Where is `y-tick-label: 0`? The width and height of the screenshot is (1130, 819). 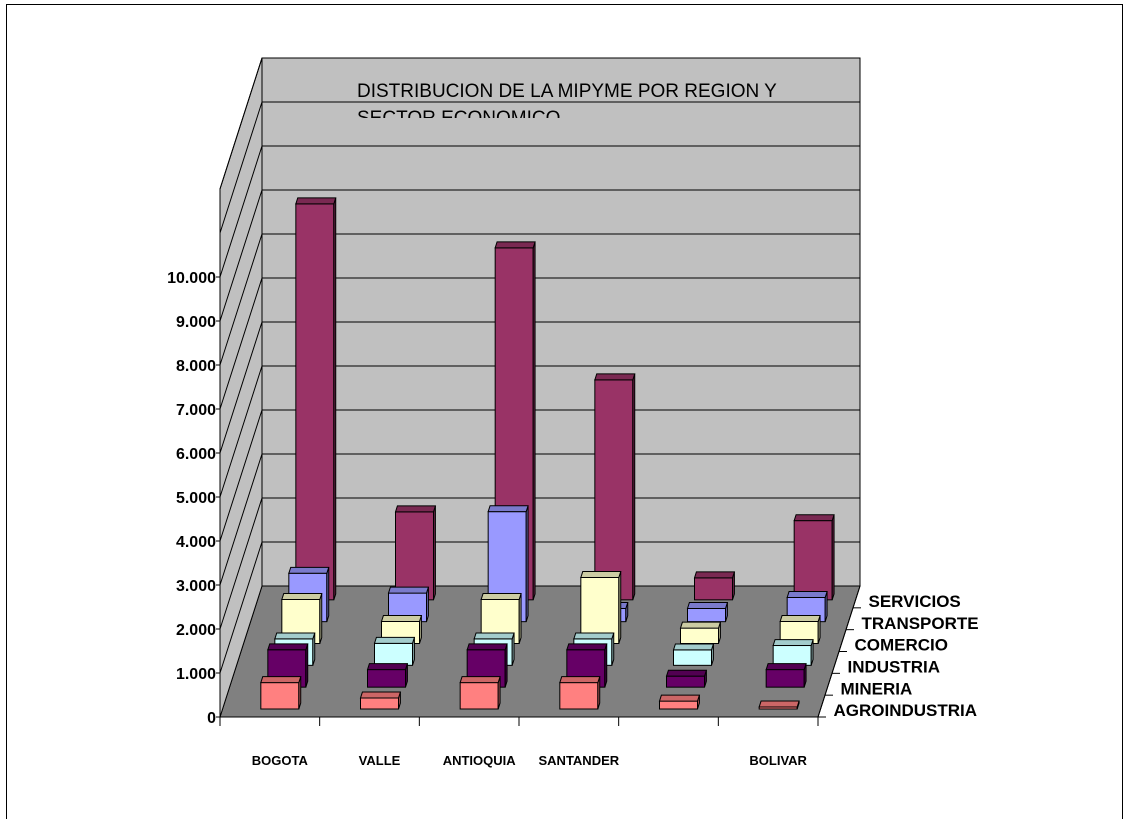 y-tick-label: 0 is located at coordinates (211, 718).